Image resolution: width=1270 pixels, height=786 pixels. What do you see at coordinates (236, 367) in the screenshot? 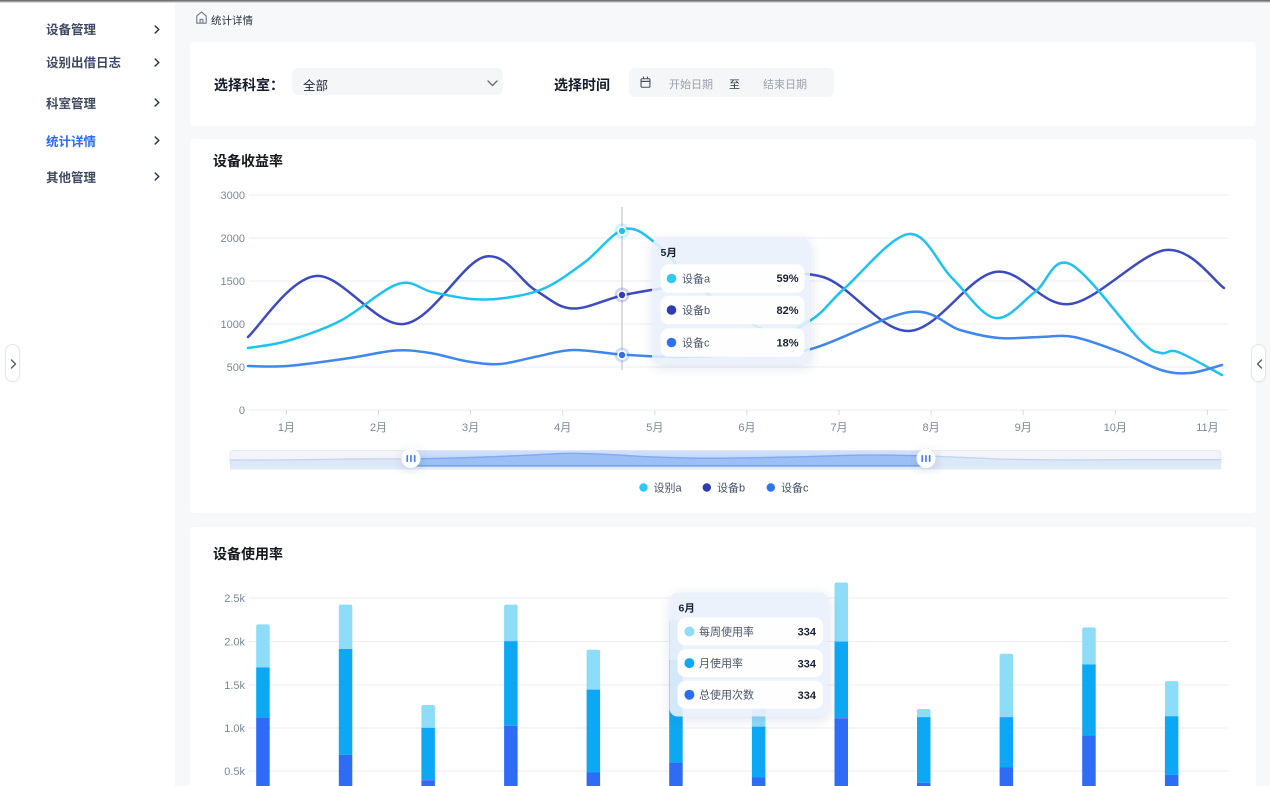
I see `svg-text: 500` at bounding box center [236, 367].